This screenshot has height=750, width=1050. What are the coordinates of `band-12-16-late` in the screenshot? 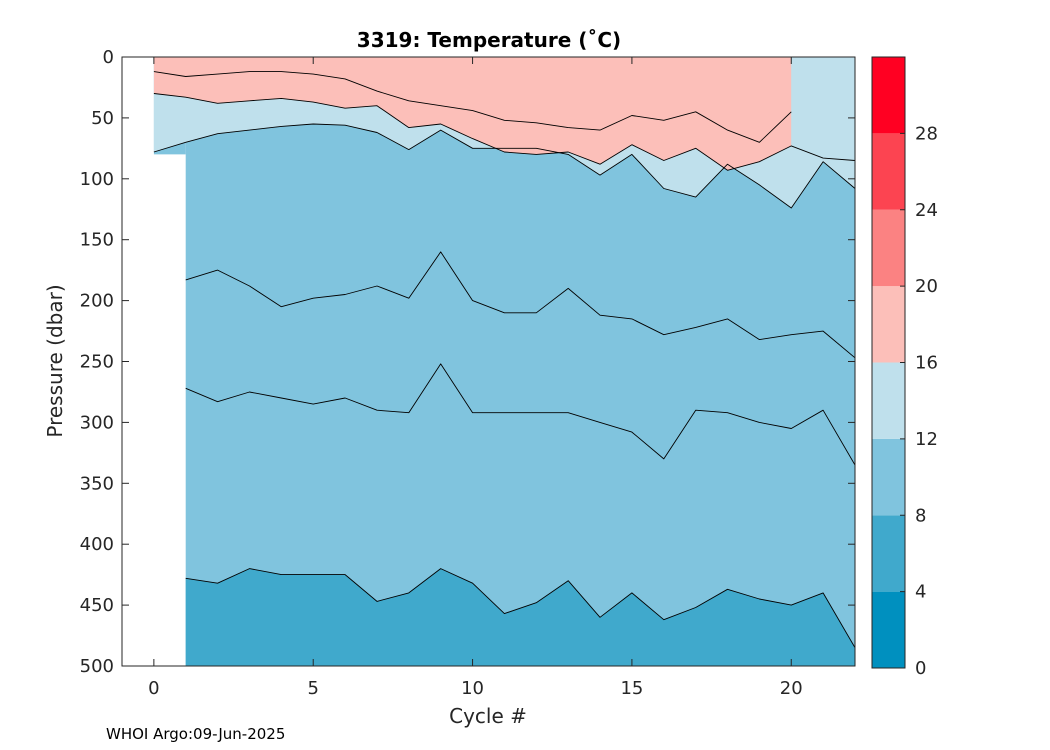 It's located at (823, 109).